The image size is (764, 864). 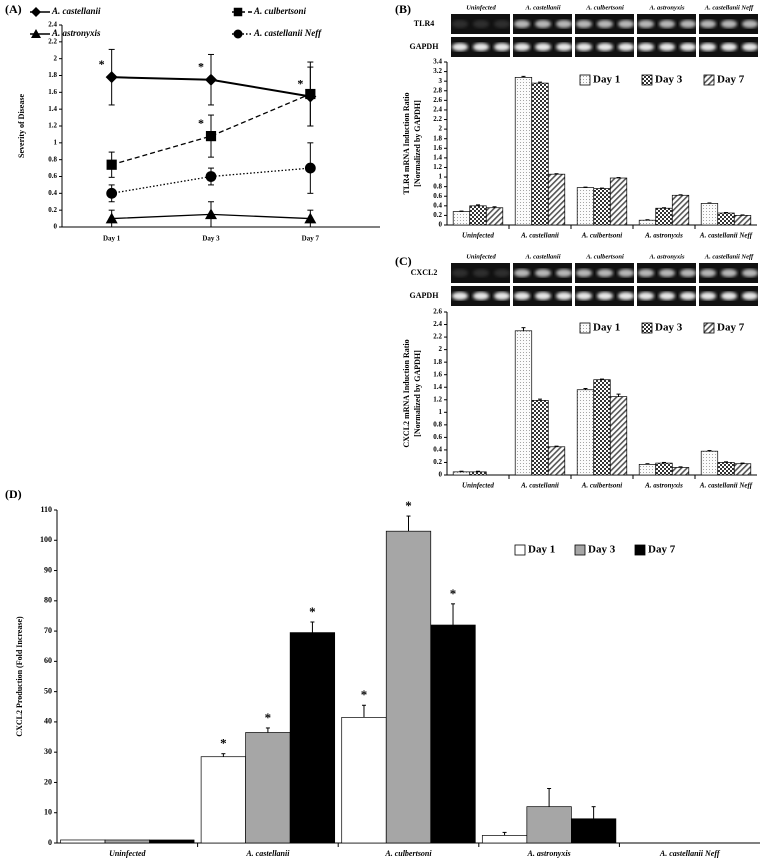 I want to click on x-tick-label: Day 7, so click(x=311, y=239).